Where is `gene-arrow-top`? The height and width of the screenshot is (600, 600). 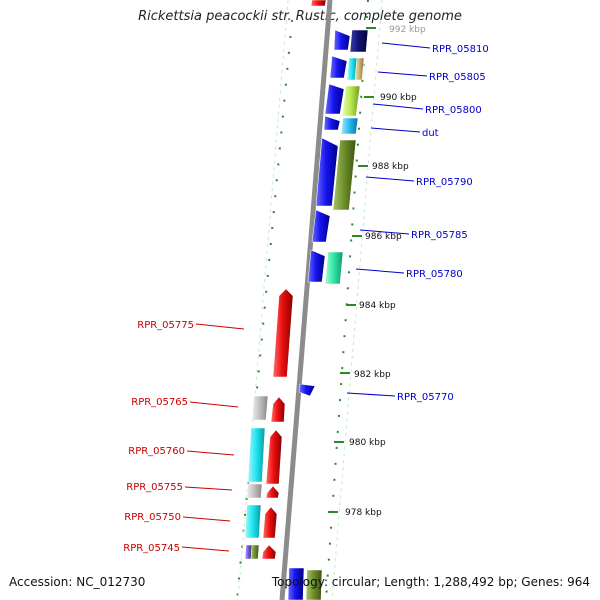 gene-arrow-top is located at coordinates (318, 3).